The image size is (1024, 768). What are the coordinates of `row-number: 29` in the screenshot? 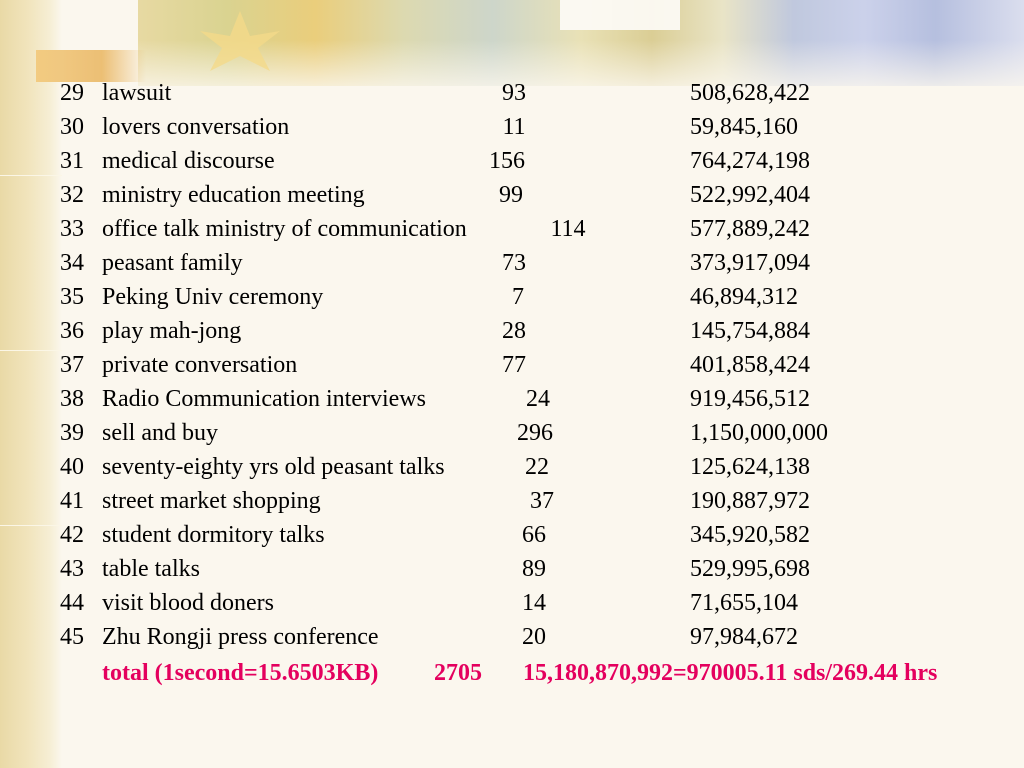 It's located at (72, 93).